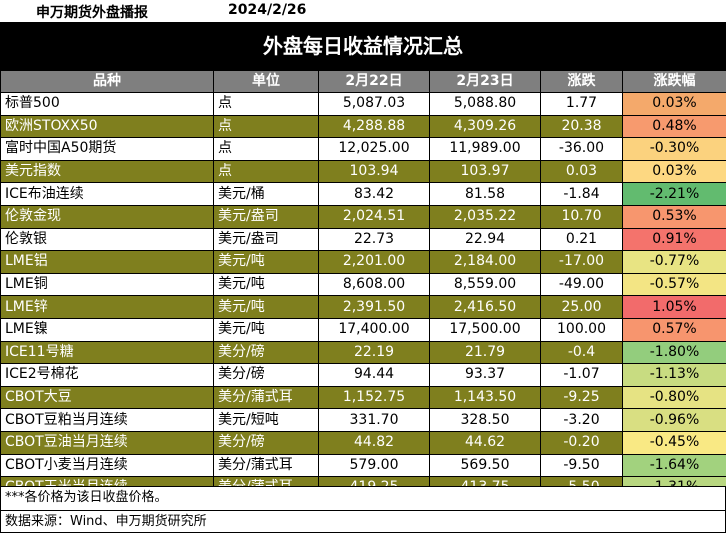 This screenshot has height=533, width=726. I want to click on cell-change: -17.00, so click(581, 262).